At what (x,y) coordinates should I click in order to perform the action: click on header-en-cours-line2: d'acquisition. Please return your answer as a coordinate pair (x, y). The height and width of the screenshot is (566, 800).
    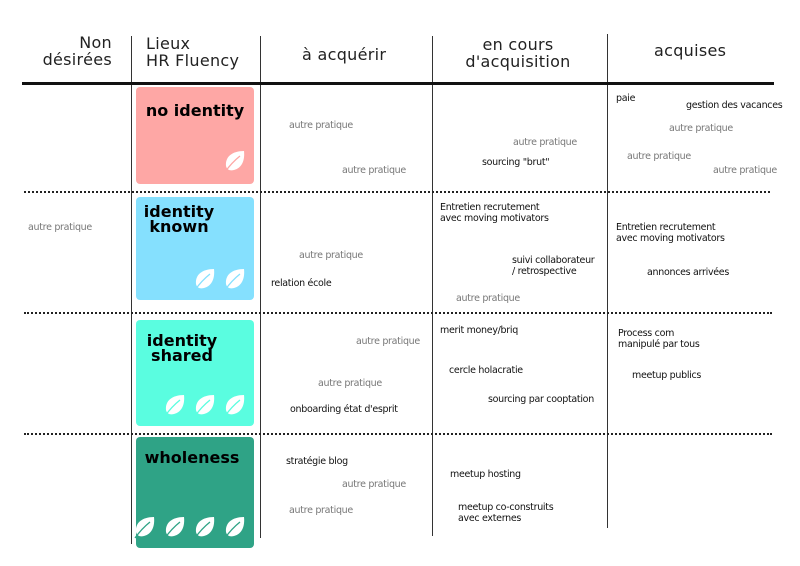
    Looking at the image, I should click on (518, 61).